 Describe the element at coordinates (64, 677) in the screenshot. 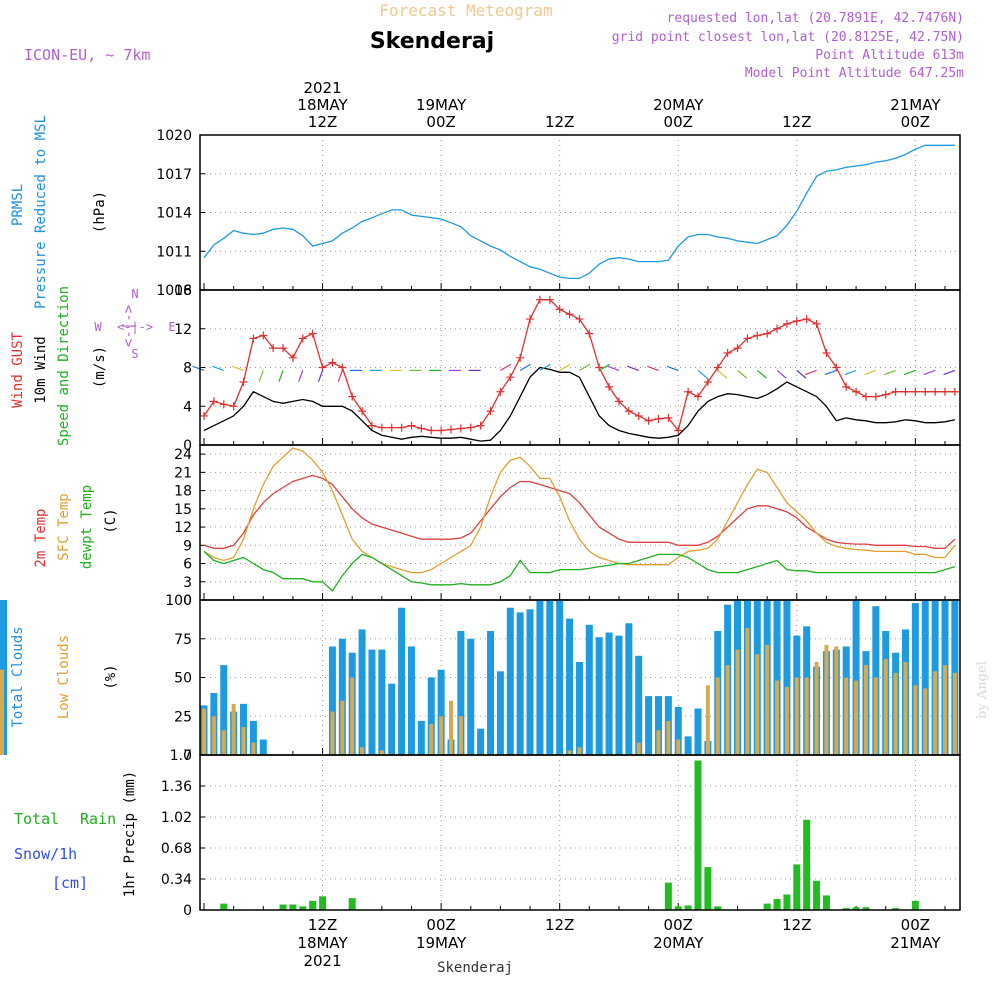

I see `low-clouds-label: Low Clouds` at that location.